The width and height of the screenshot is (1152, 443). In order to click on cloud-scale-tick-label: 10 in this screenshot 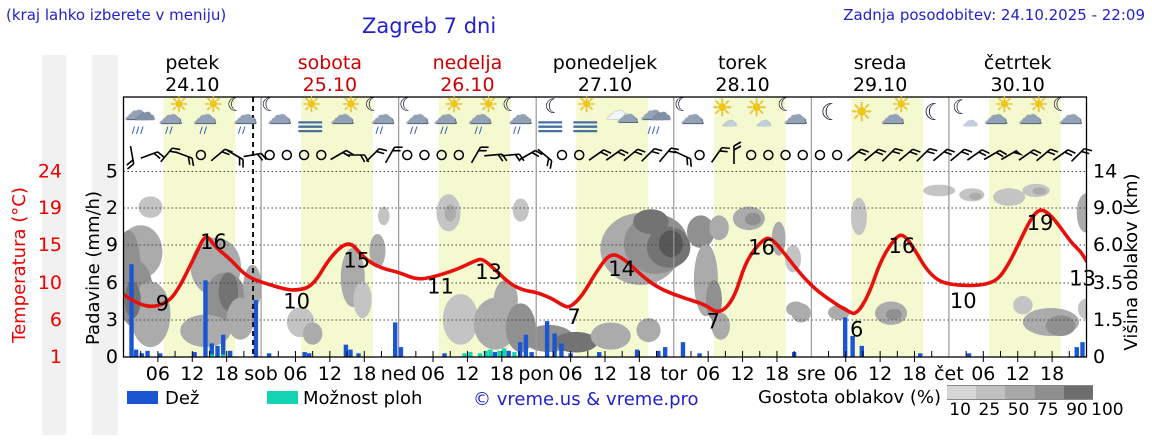, I will do `click(960, 410)`.